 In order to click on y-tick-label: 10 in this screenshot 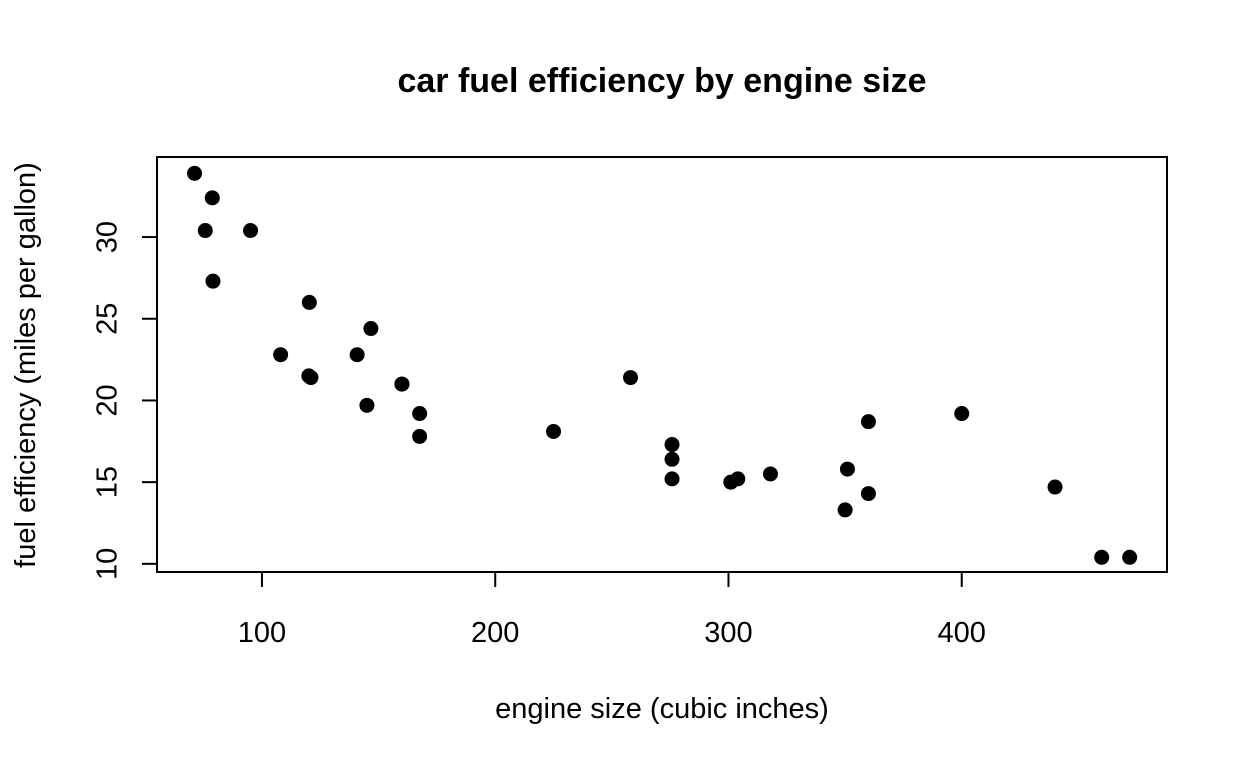, I will do `click(108, 564)`.